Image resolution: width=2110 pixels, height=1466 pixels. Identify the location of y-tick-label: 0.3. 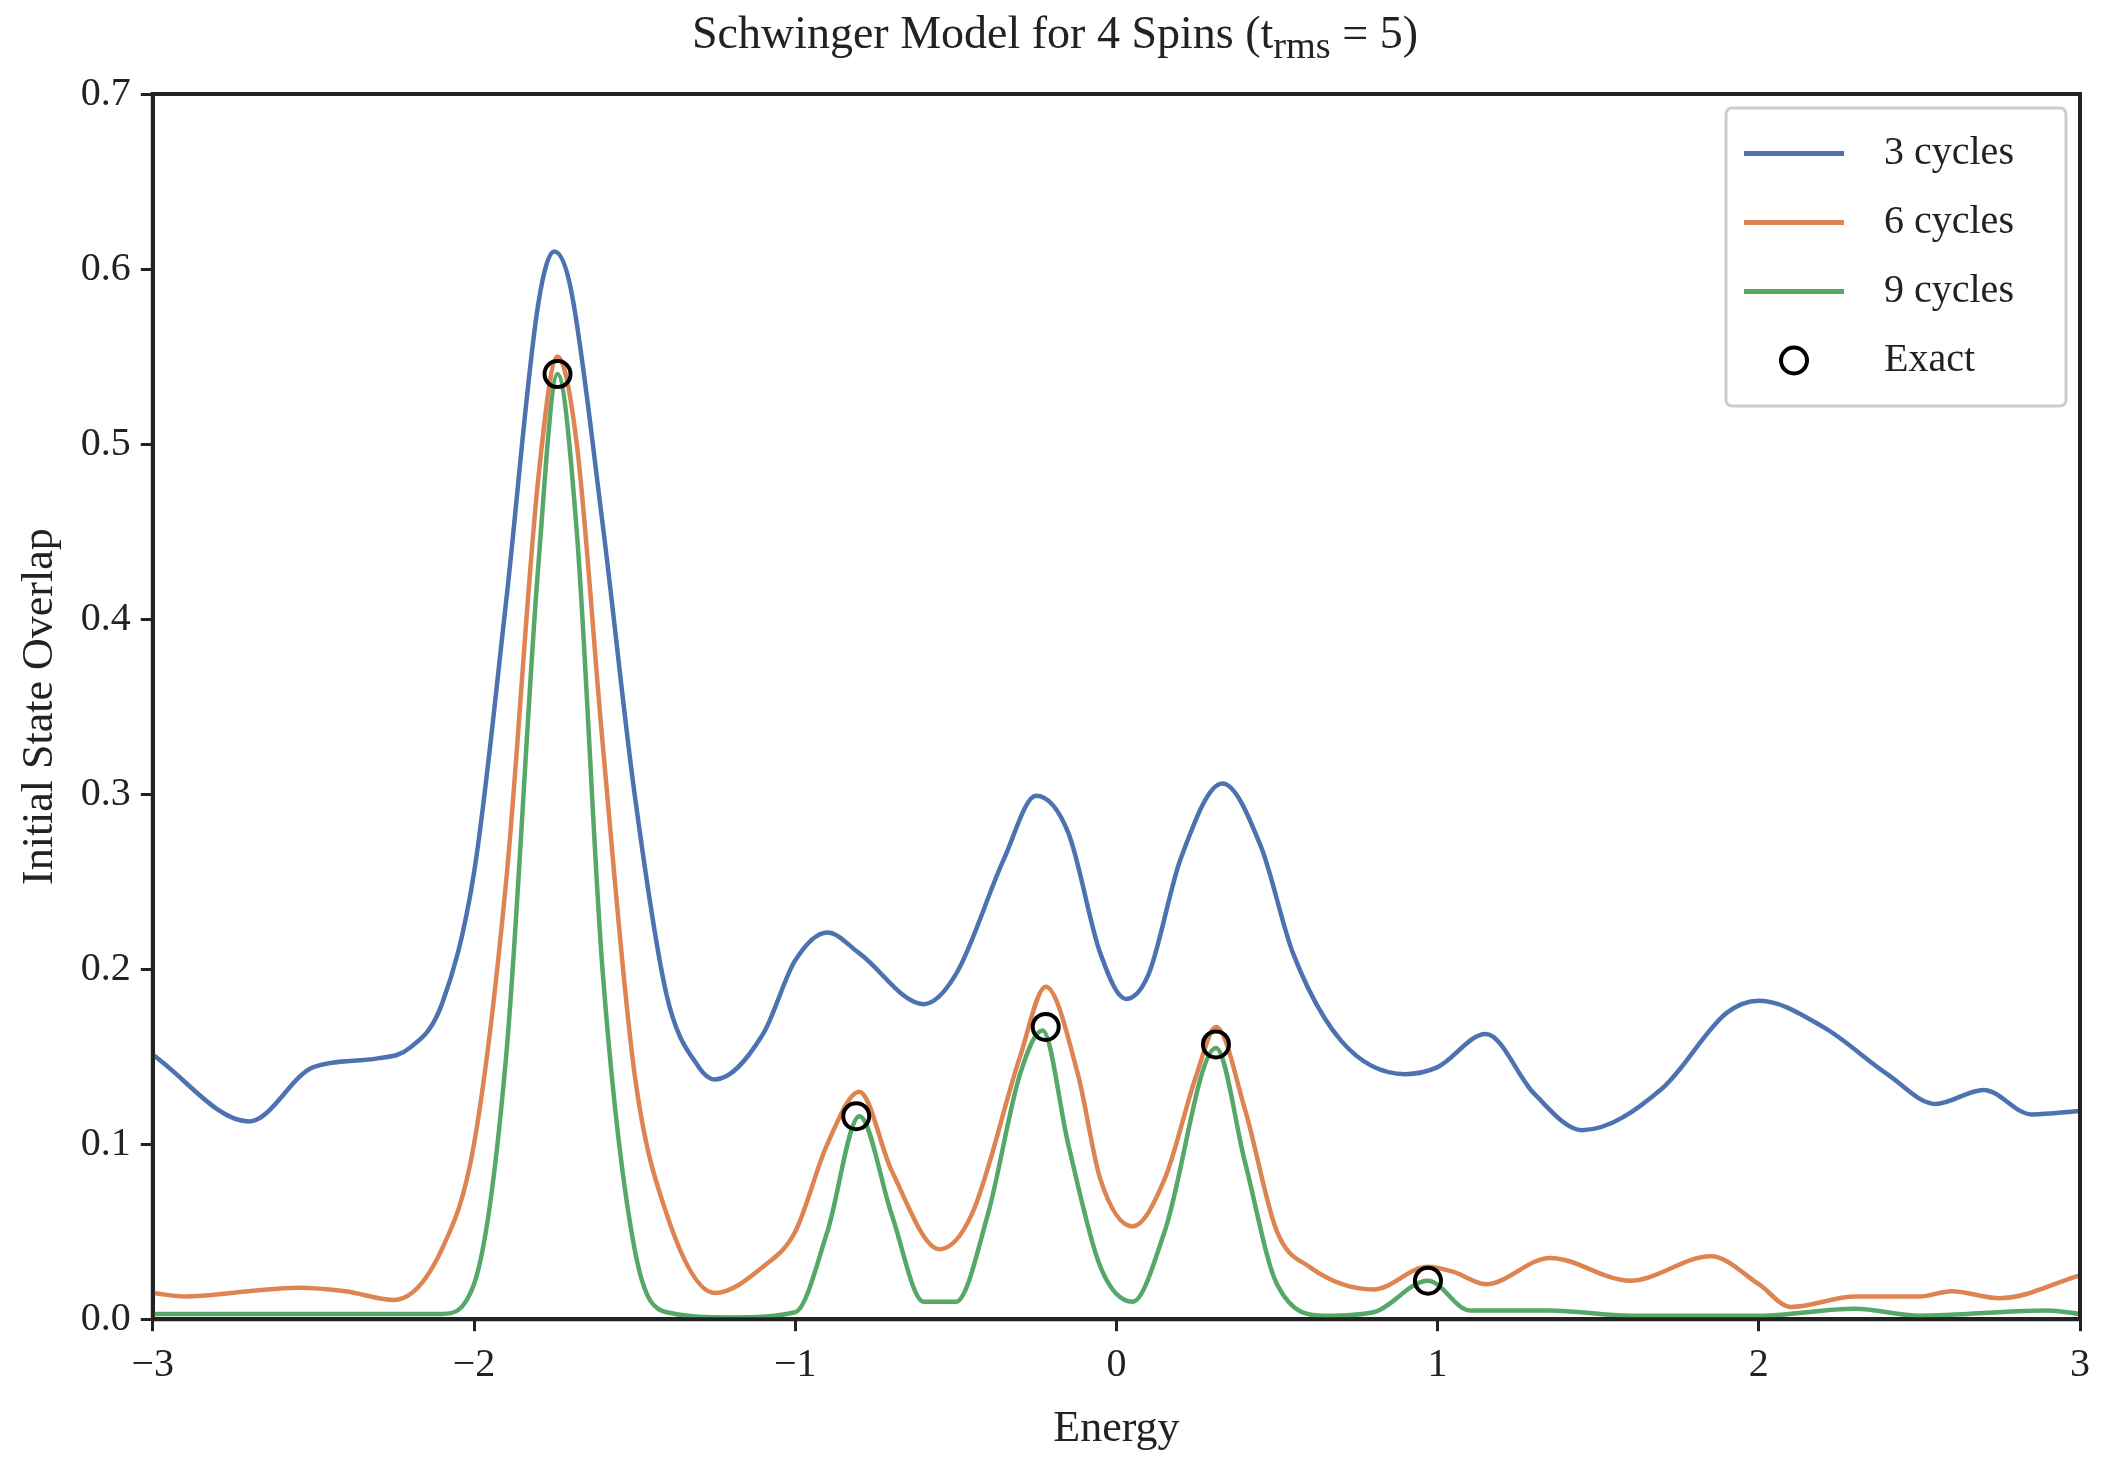
(105, 791).